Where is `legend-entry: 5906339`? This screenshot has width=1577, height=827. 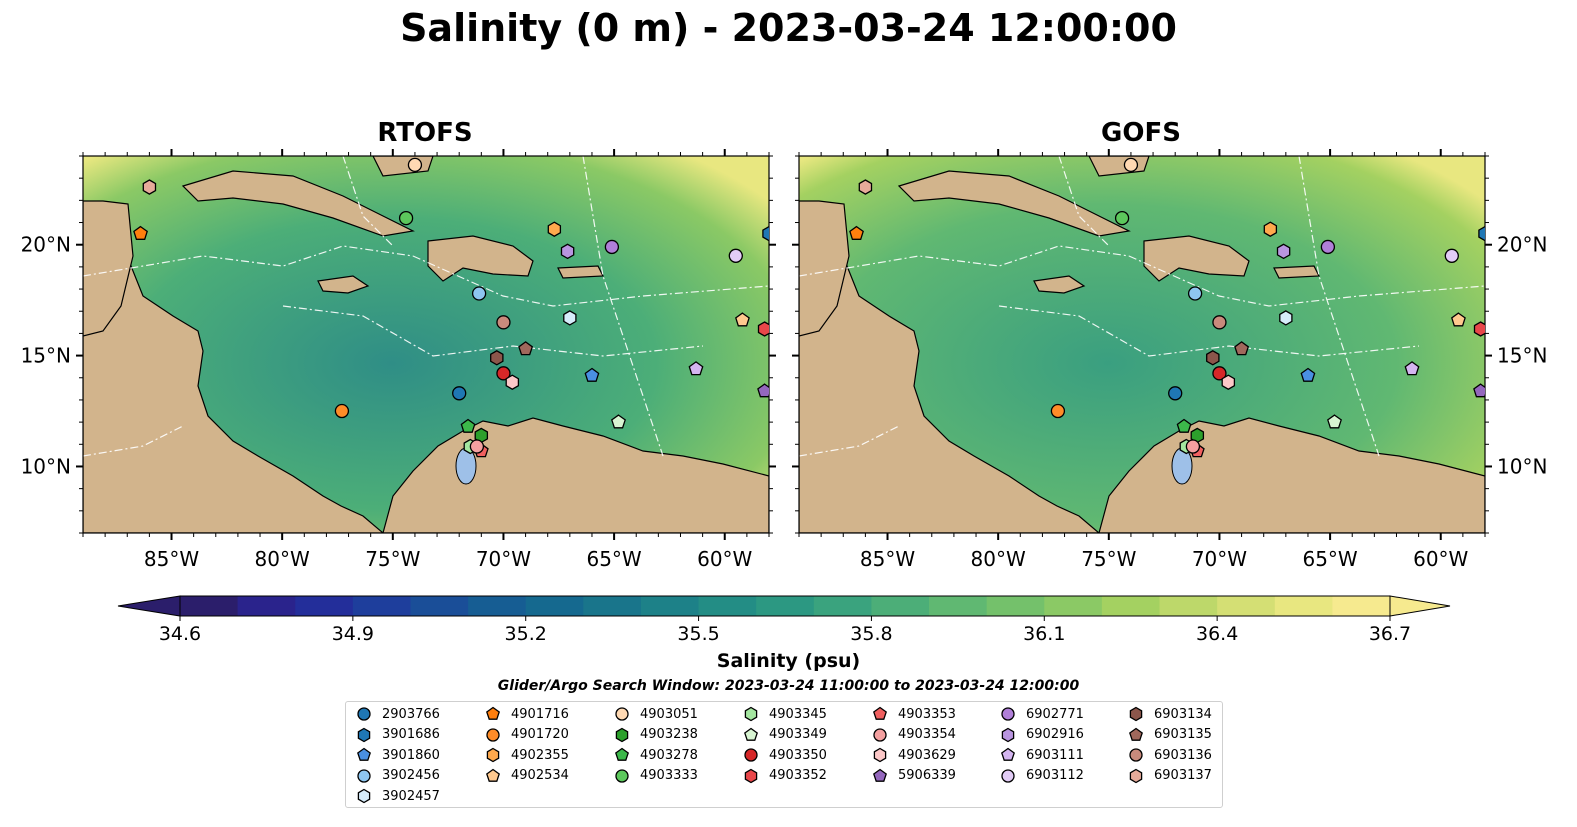 legend-entry: 5906339 is located at coordinates (914, 776).